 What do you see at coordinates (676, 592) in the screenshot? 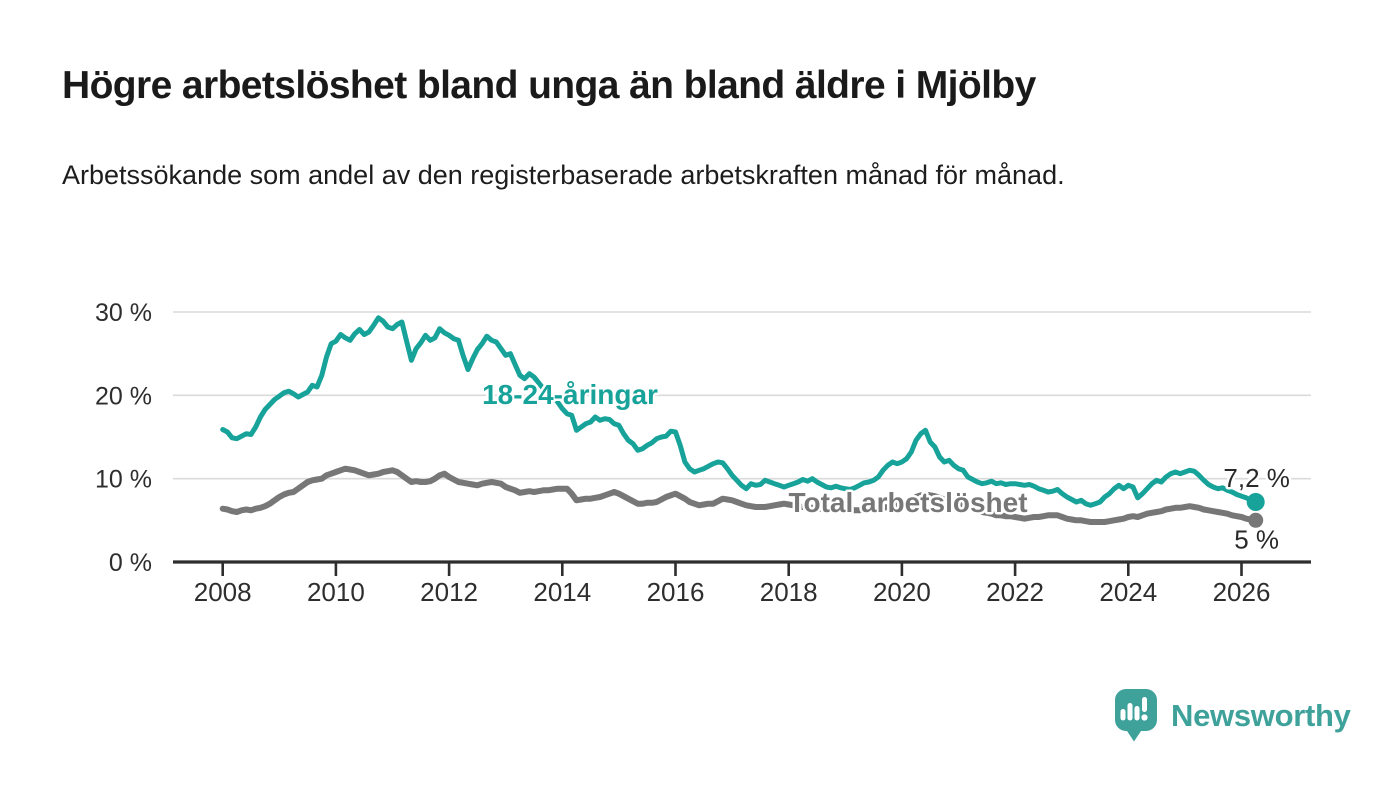
I see `x-axis-tick-label: 2016` at bounding box center [676, 592].